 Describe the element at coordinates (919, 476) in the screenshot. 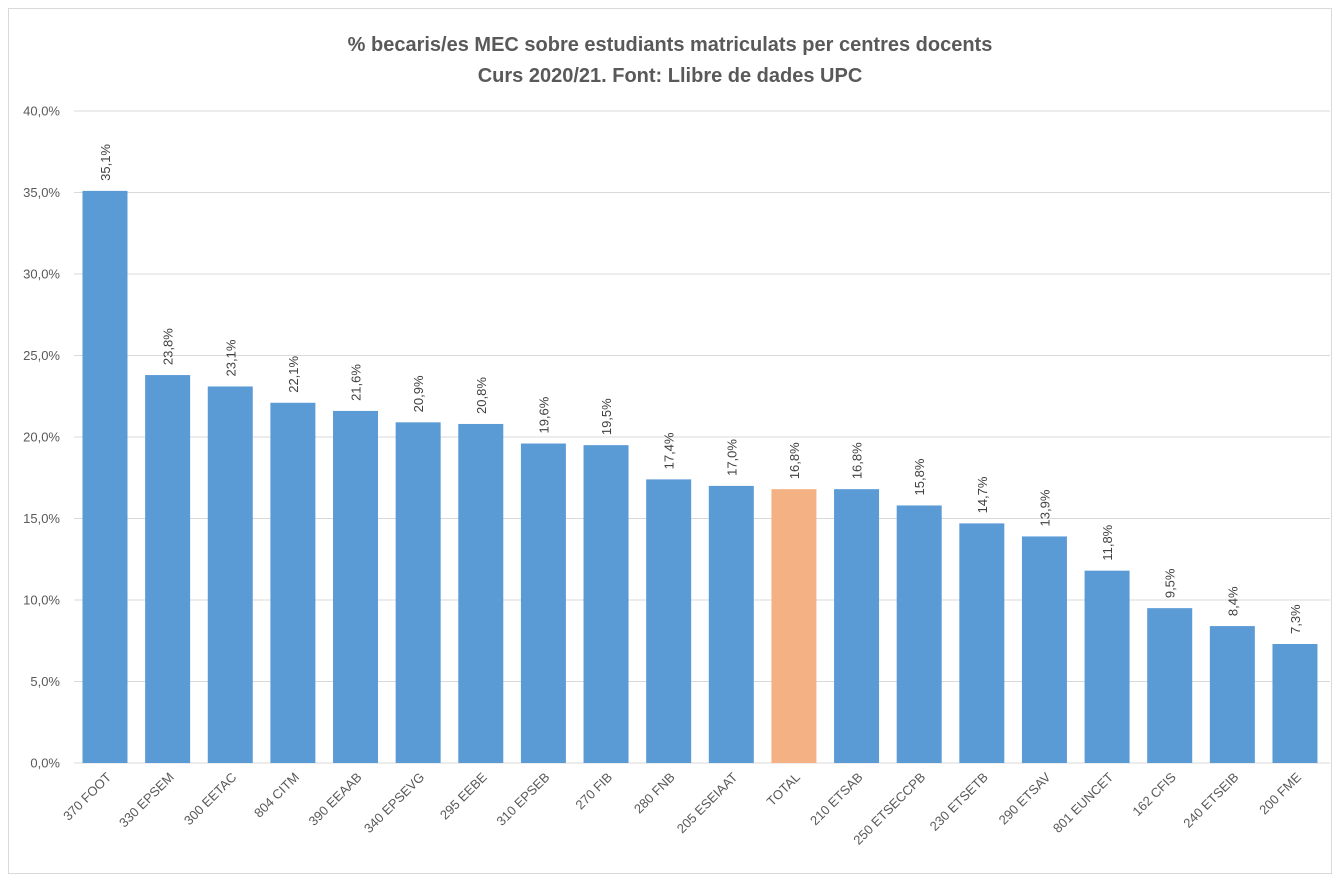

I see `data-label: 15,8%` at that location.